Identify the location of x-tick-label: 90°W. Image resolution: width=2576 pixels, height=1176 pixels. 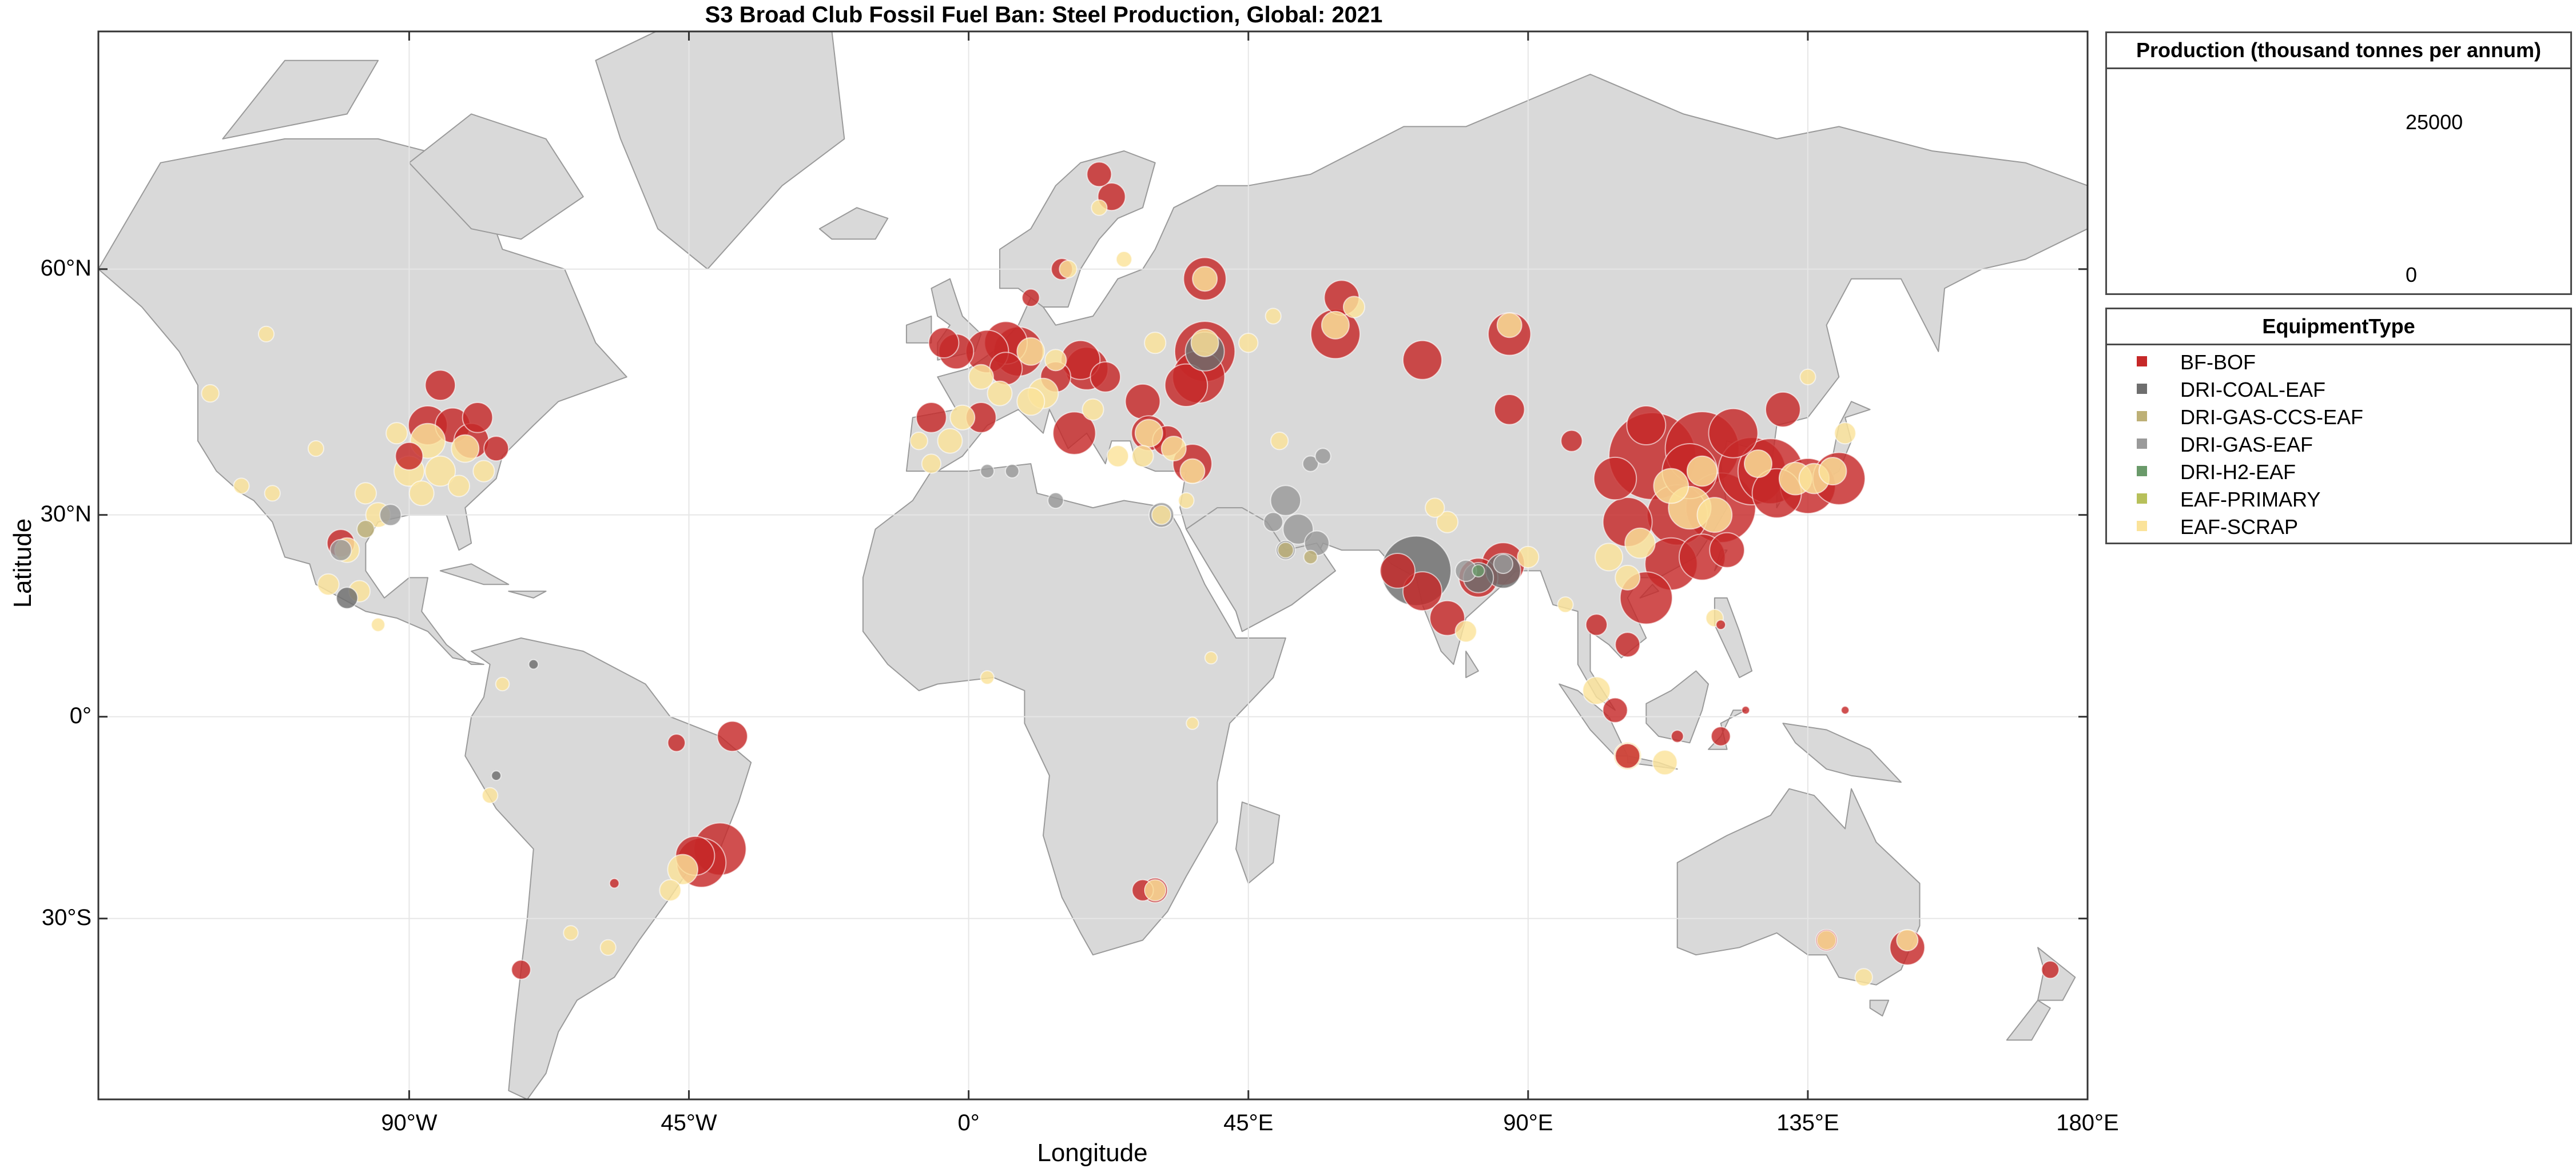
(409, 1122).